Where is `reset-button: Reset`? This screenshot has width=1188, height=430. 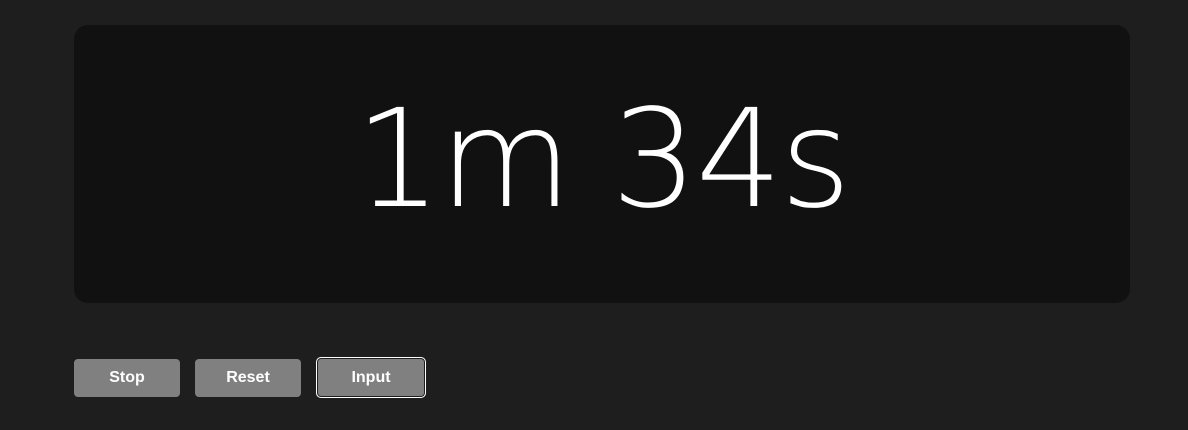
reset-button: Reset is located at coordinates (248, 378).